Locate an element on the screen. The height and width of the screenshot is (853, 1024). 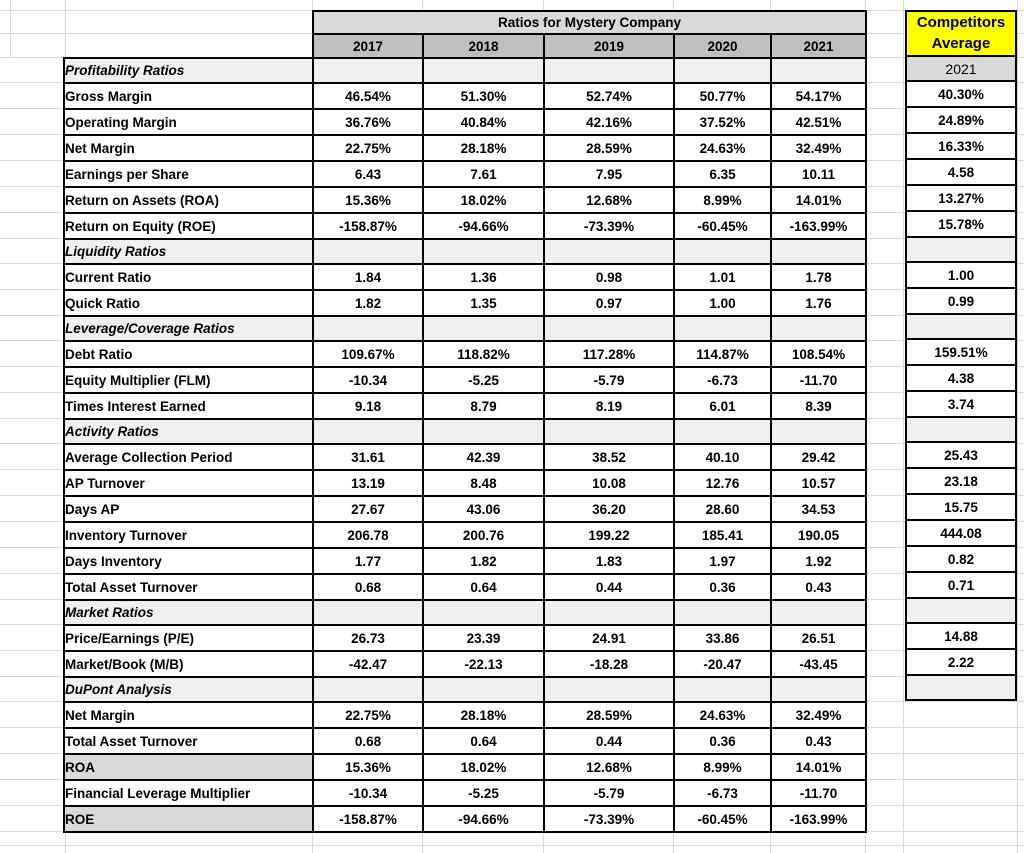
section-label-cell: Market Ratios is located at coordinates (188, 612).